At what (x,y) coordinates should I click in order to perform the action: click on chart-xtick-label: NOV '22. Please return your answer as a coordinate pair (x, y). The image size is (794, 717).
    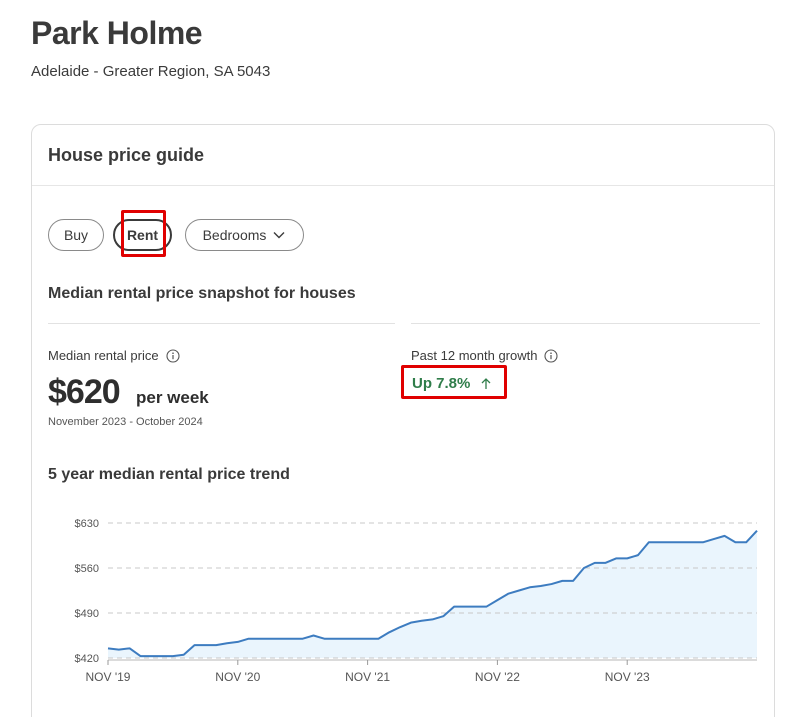
    Looking at the image, I should click on (497, 677).